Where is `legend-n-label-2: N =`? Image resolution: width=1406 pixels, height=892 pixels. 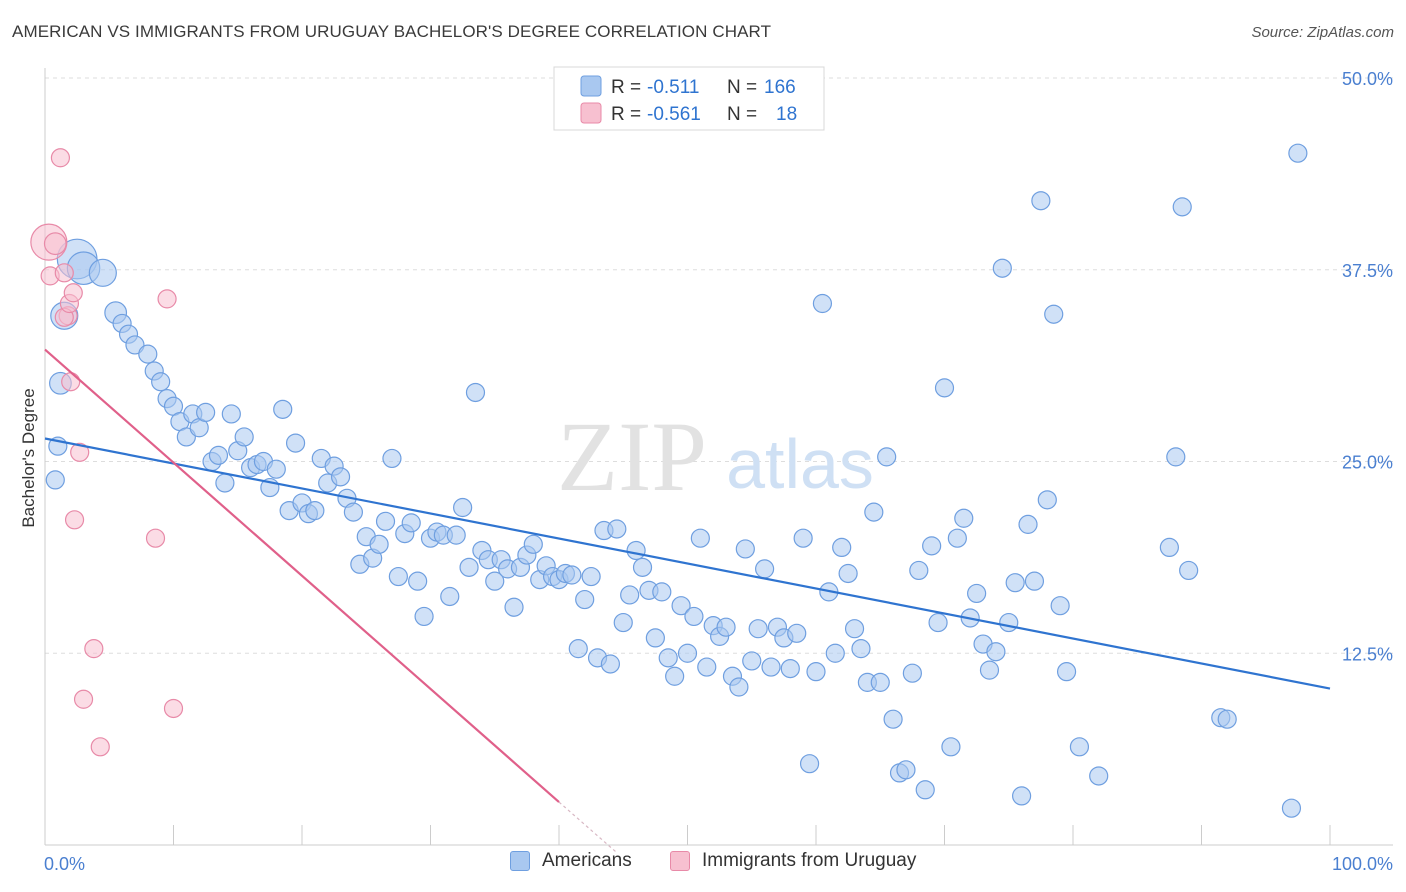
legend-n-label-2: N = is located at coordinates (742, 114).